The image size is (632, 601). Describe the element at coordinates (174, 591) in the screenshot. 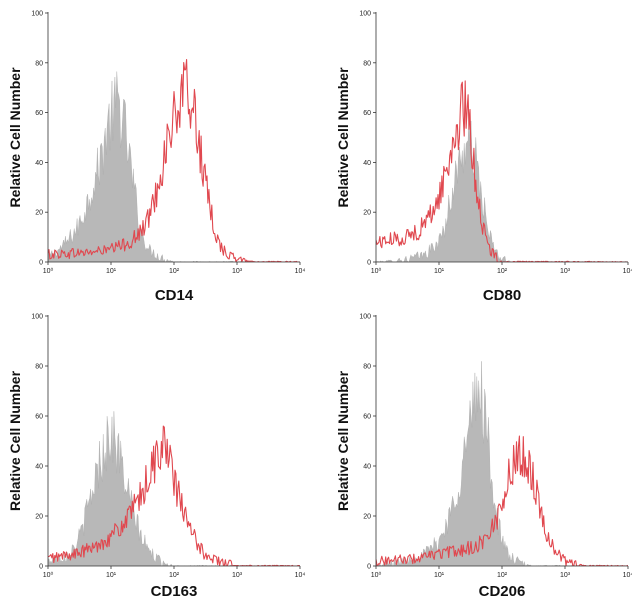

I see `x-axis-label: CD163` at that location.